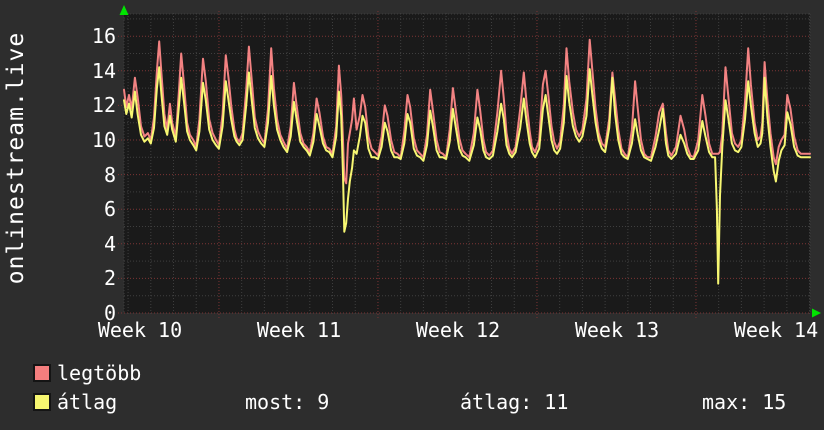 The height and width of the screenshot is (430, 824). What do you see at coordinates (776, 330) in the screenshot?
I see `x-tick-label: Week 14` at bounding box center [776, 330].